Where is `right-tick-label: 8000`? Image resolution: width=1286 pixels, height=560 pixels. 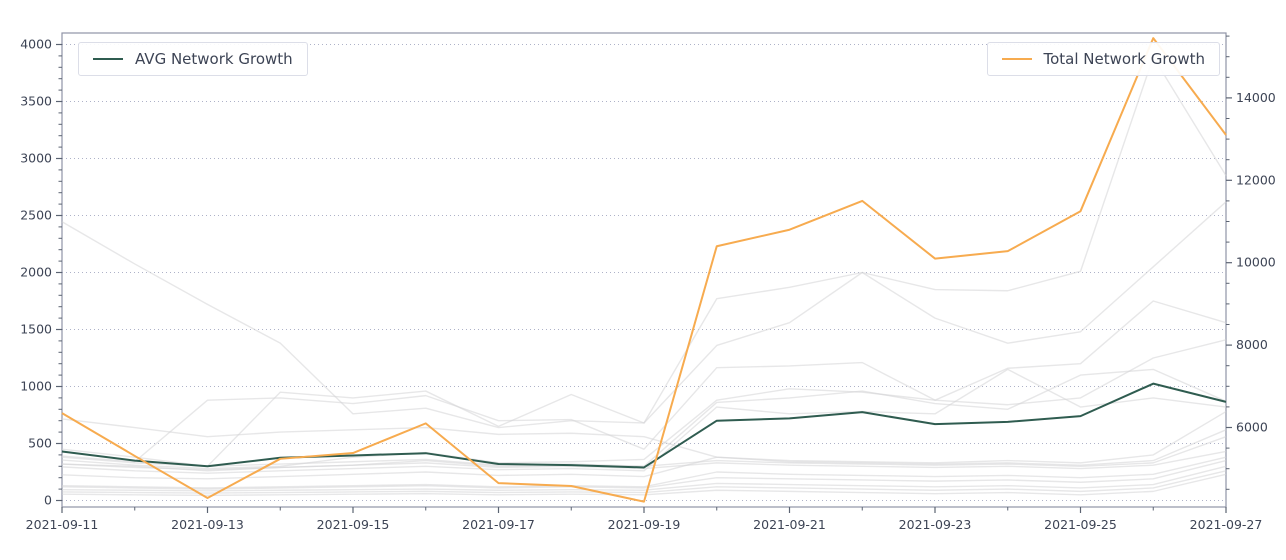
right-tick-label: 8000 is located at coordinates (1252, 344).